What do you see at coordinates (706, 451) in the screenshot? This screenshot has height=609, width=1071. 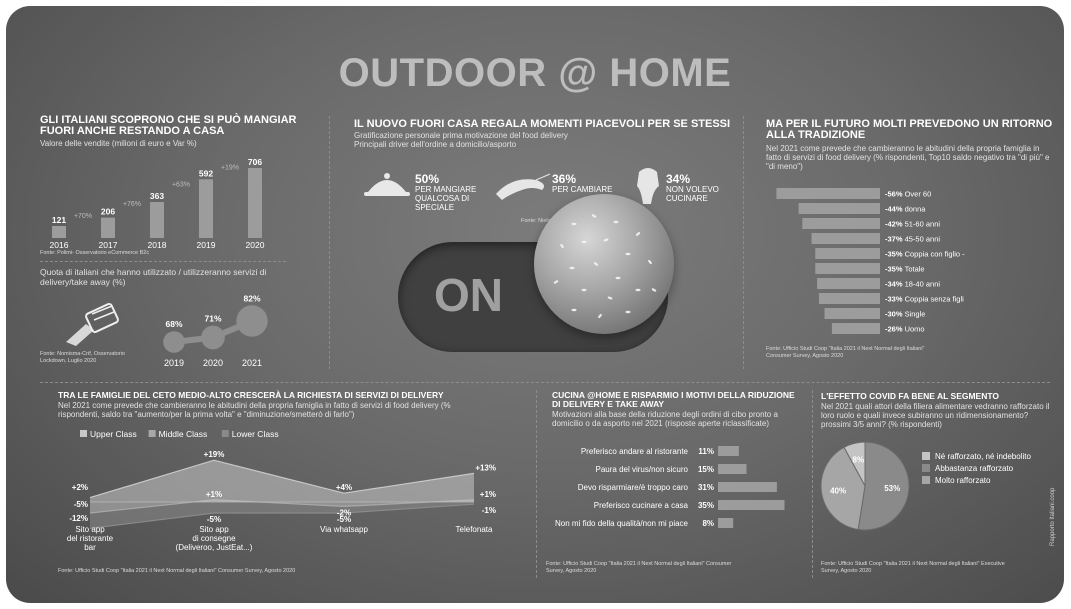 I see `motivi-value-label: 11%` at bounding box center [706, 451].